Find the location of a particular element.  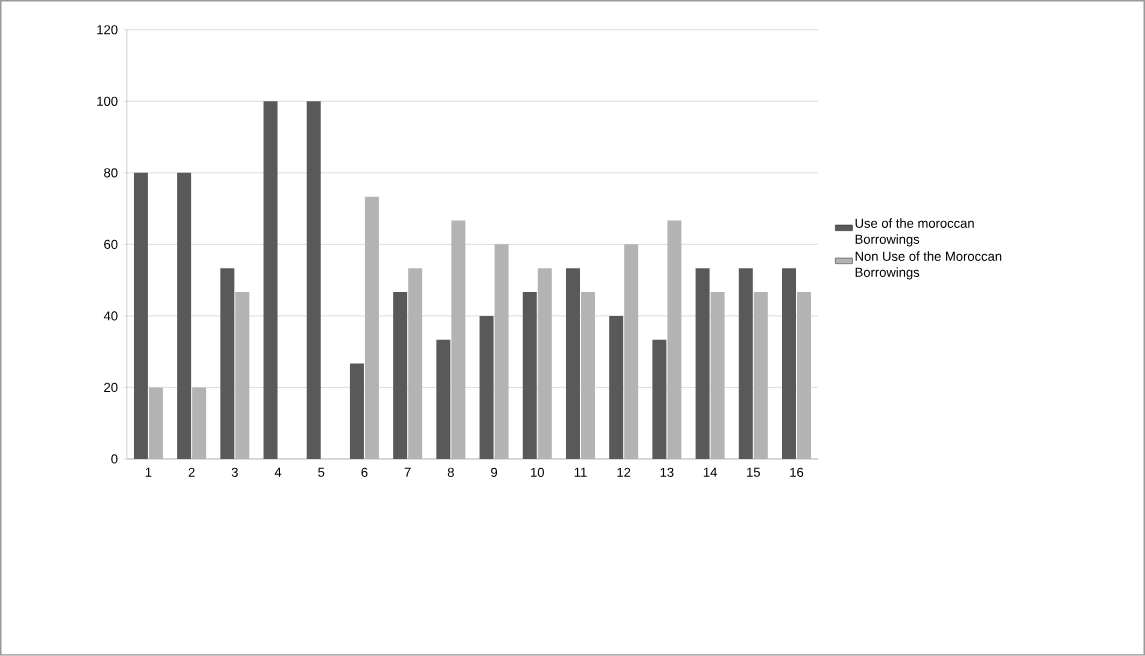

x-tick-label: 4 is located at coordinates (278, 472).